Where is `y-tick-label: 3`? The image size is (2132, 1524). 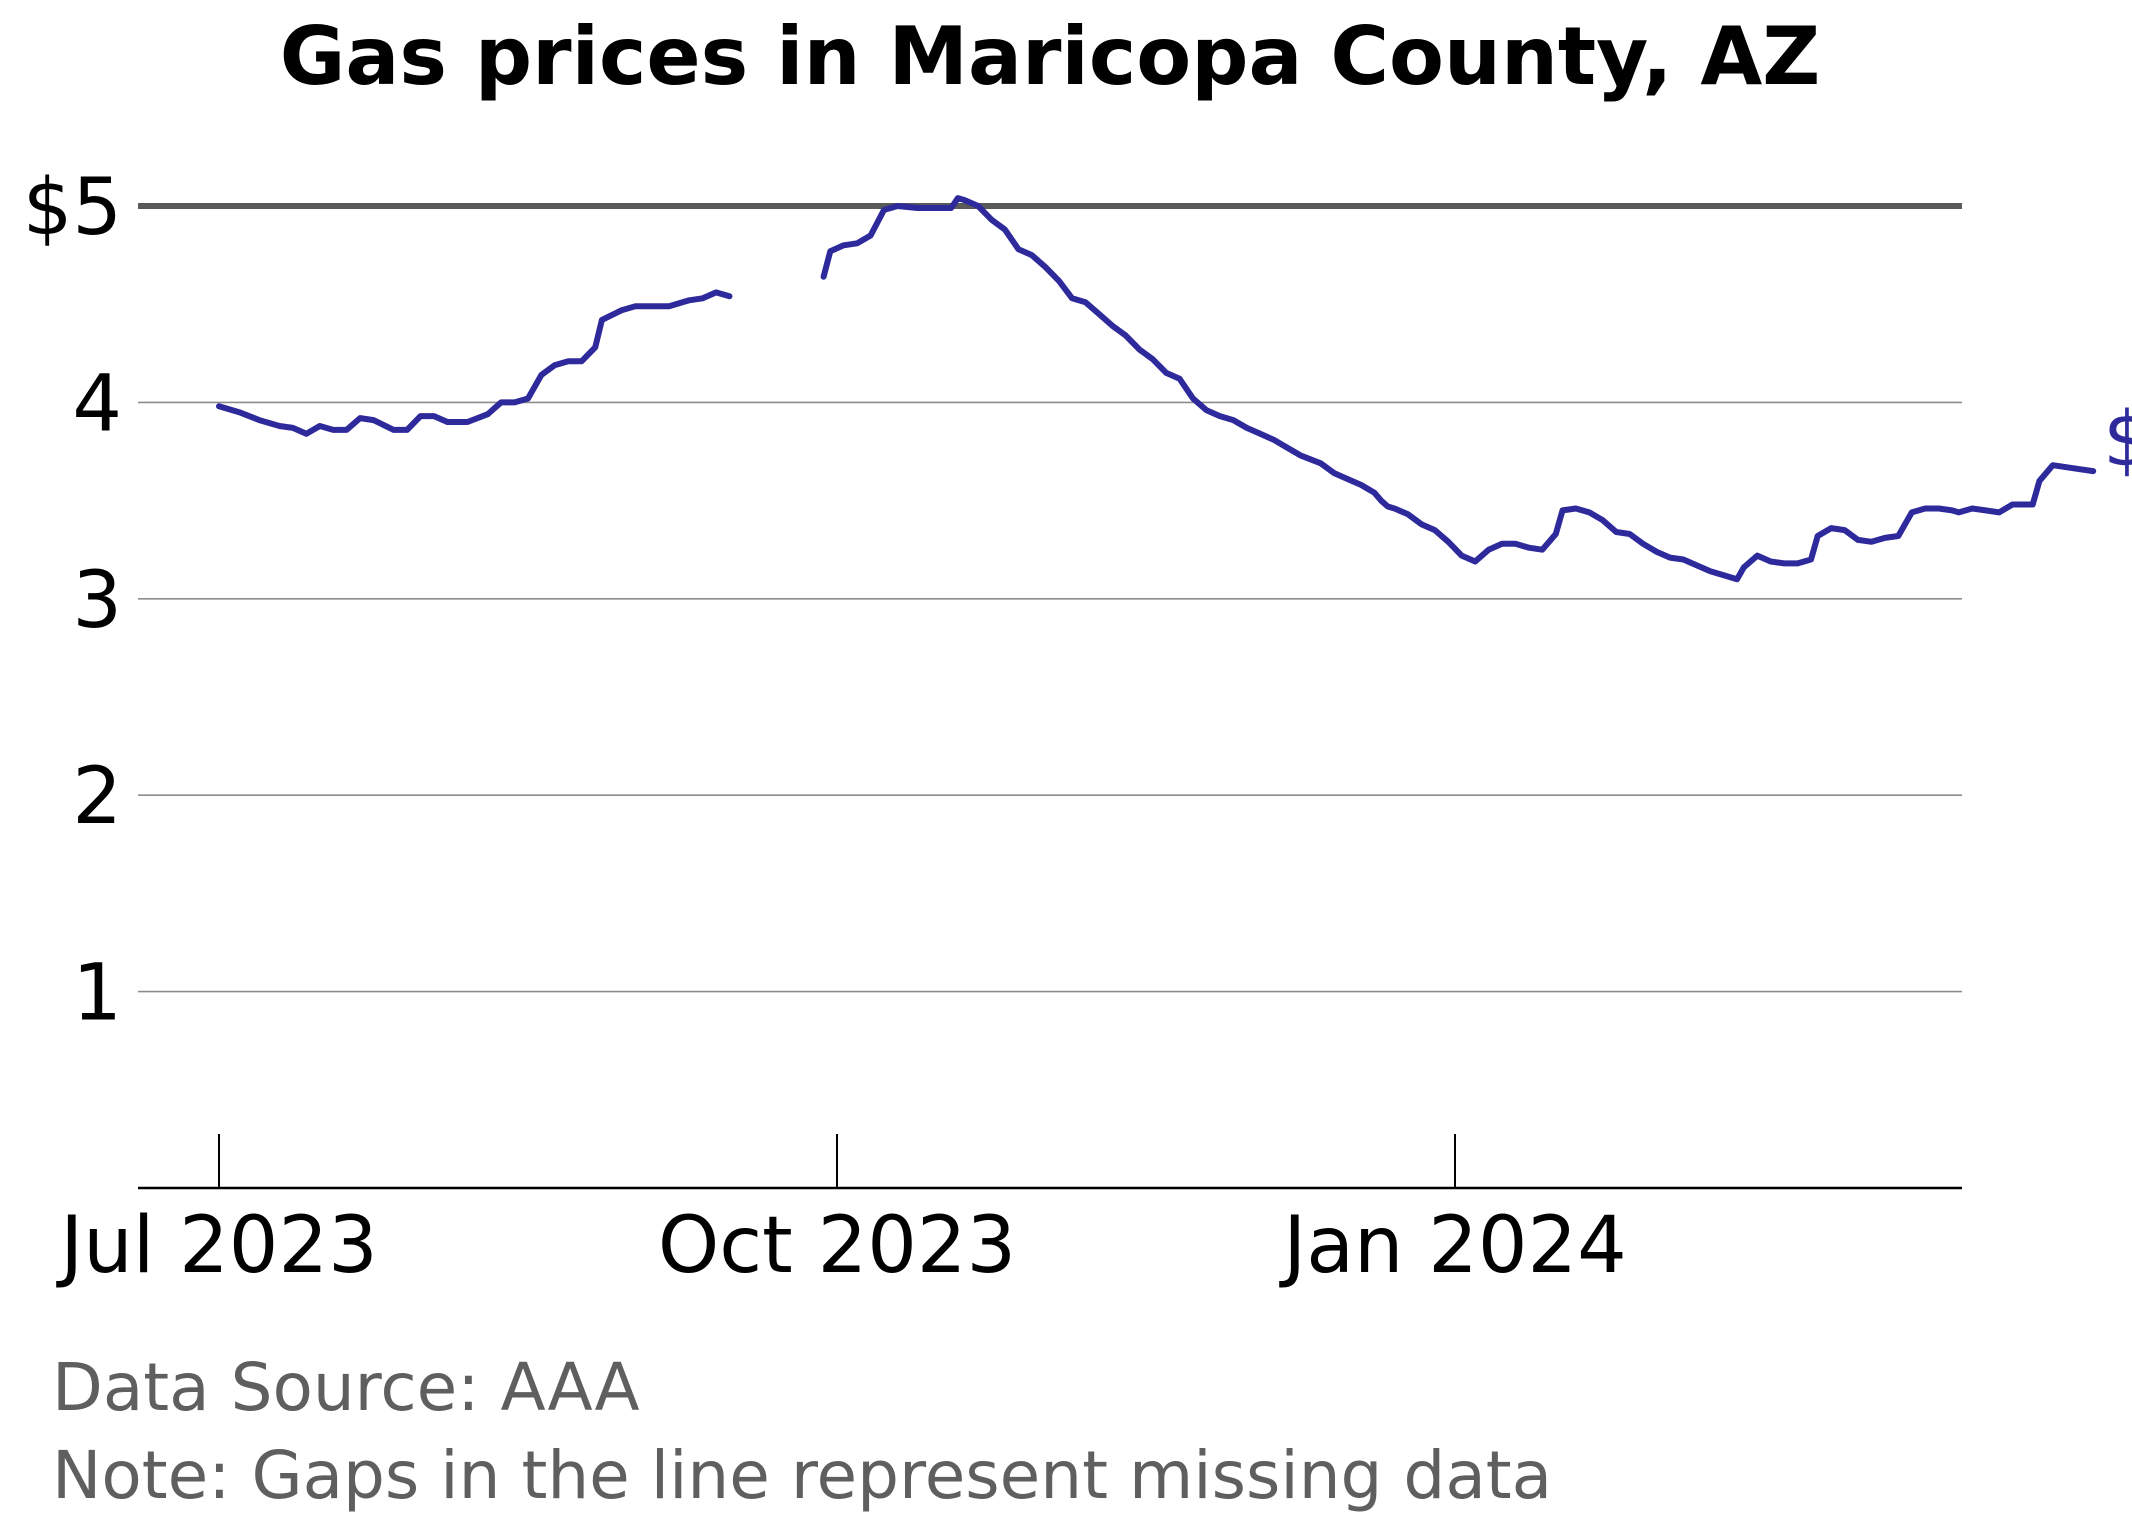
y-tick-label: 3 is located at coordinates (97, 601).